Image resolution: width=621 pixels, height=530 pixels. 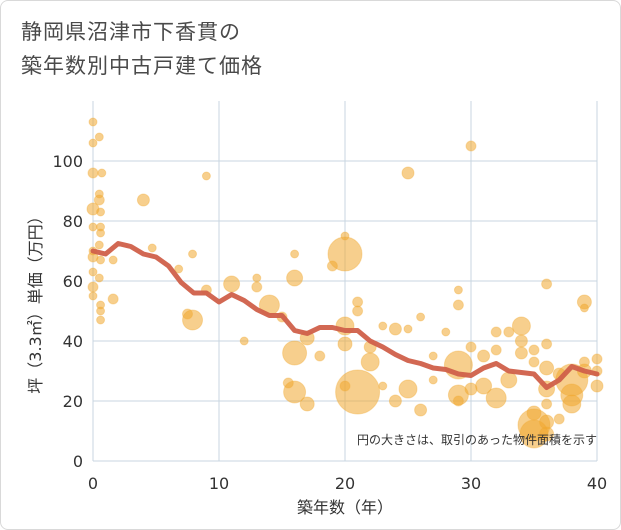 I want to click on x-tick-labels: 0 10 20 30 40, so click(x=347, y=483).